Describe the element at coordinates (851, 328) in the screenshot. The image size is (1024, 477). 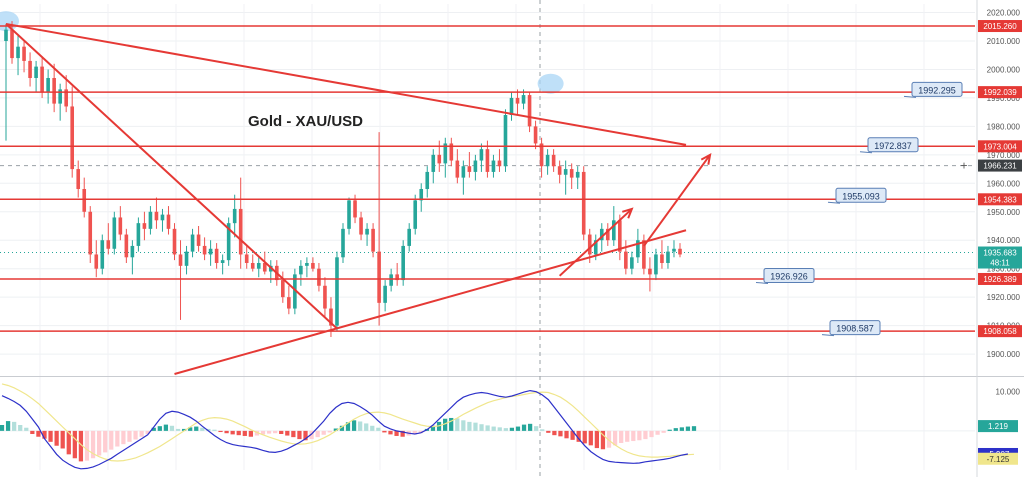
I see `callout-label: 1908.587` at that location.